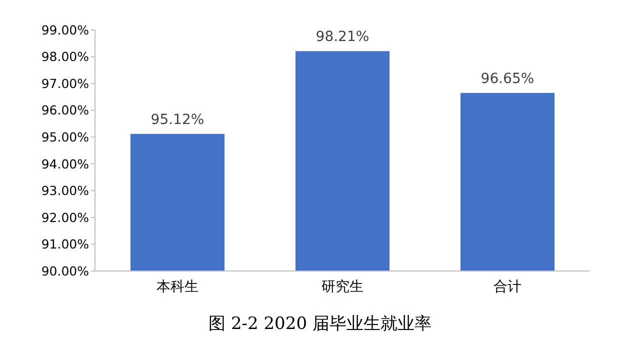 The height and width of the screenshot is (343, 640). Describe the element at coordinates (65, 164) in the screenshot. I see `y-tick-label: 94.00%` at that location.